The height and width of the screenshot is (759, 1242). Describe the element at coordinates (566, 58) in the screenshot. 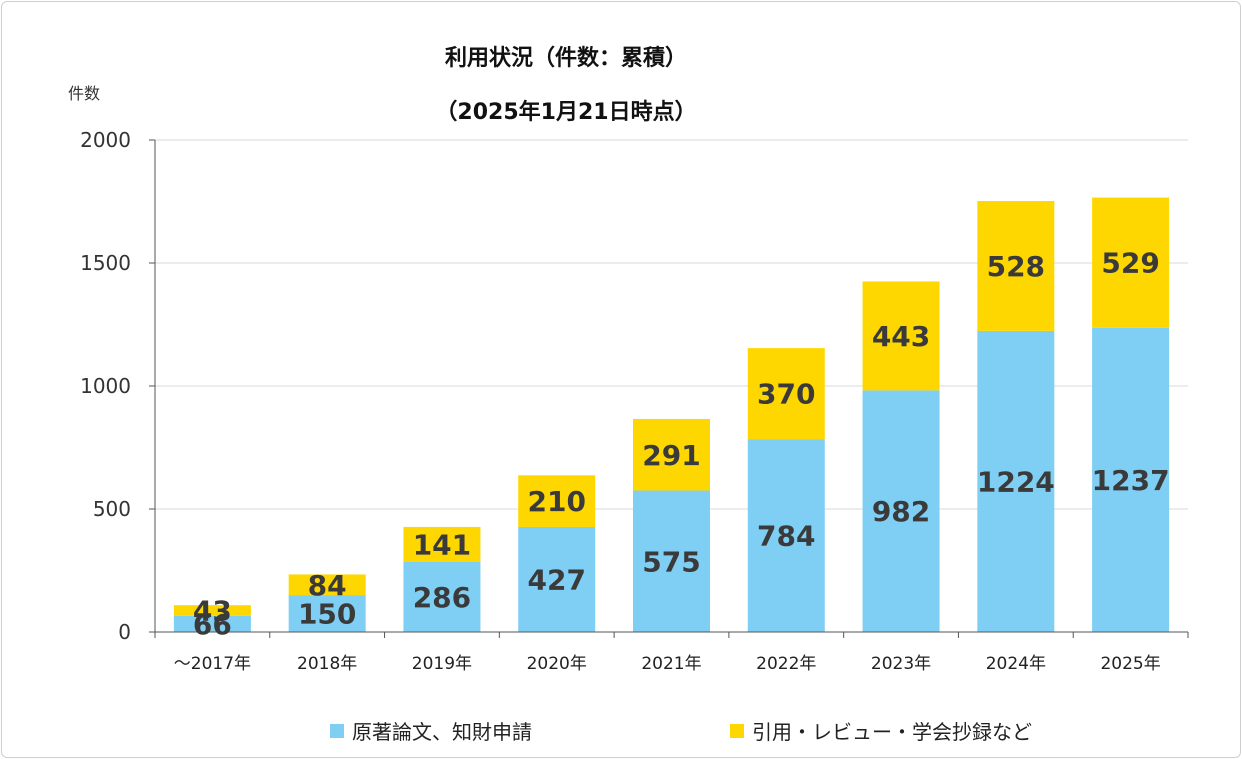

I see `chart-title: 利用状況（件数：累積）` at that location.